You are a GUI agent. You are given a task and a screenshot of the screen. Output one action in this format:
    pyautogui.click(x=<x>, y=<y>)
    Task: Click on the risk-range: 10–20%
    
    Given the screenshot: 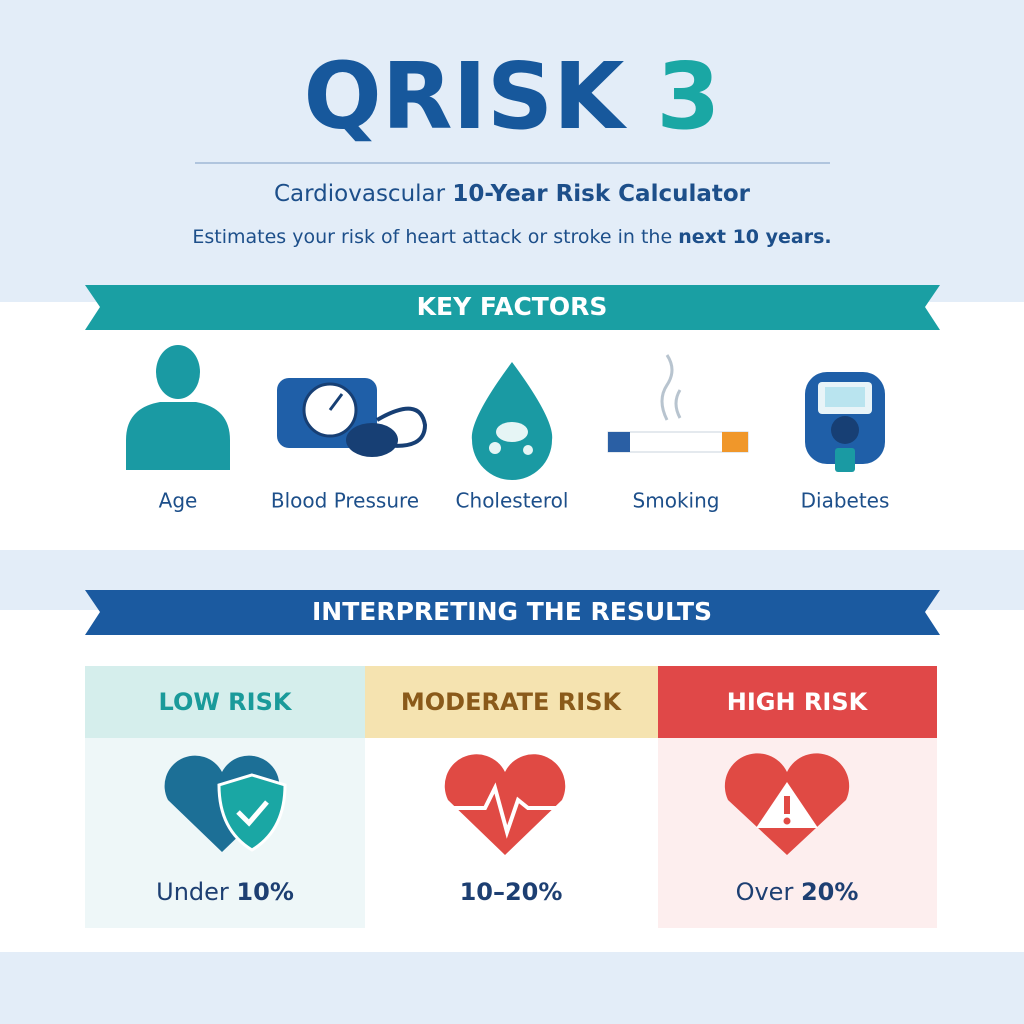 What is the action you would take?
    pyautogui.click(x=511, y=892)
    